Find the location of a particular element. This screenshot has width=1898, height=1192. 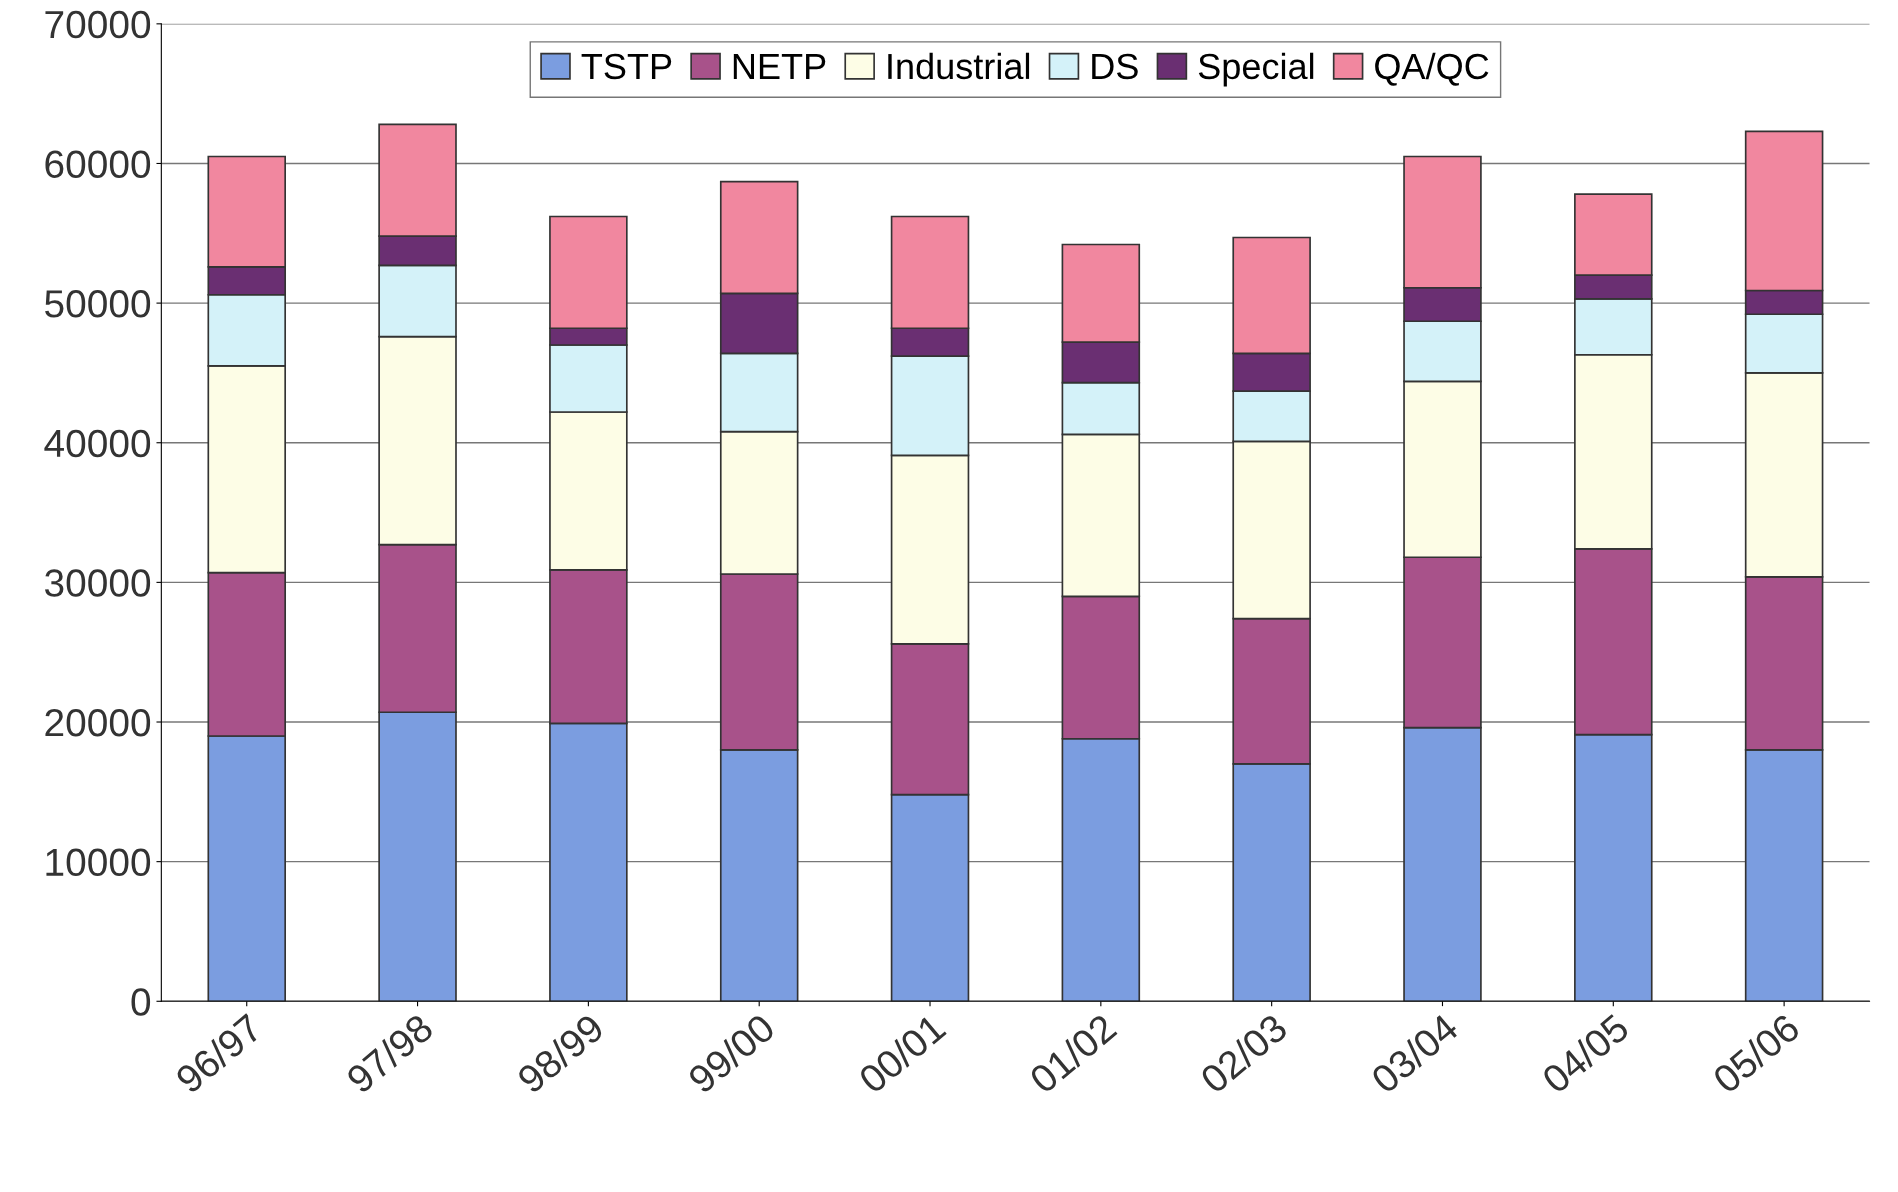

legend-label: TSTP is located at coordinates (626, 66).